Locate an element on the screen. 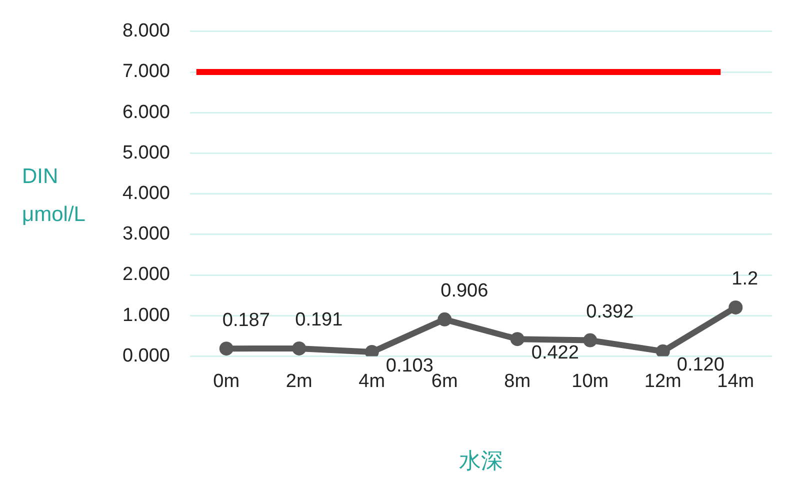 The height and width of the screenshot is (477, 812). y-tick-label: 5.000 is located at coordinates (146, 153).